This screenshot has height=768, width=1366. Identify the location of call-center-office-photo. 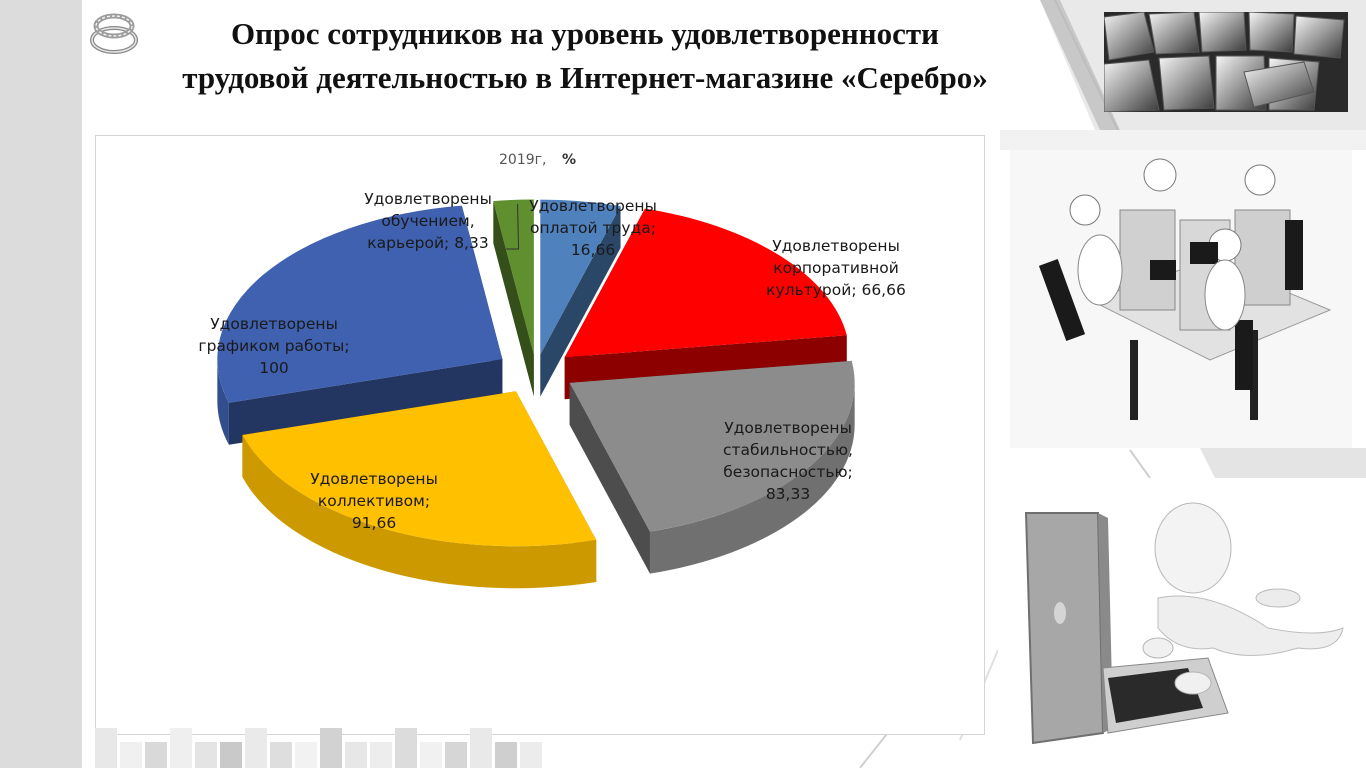
(1181, 299).